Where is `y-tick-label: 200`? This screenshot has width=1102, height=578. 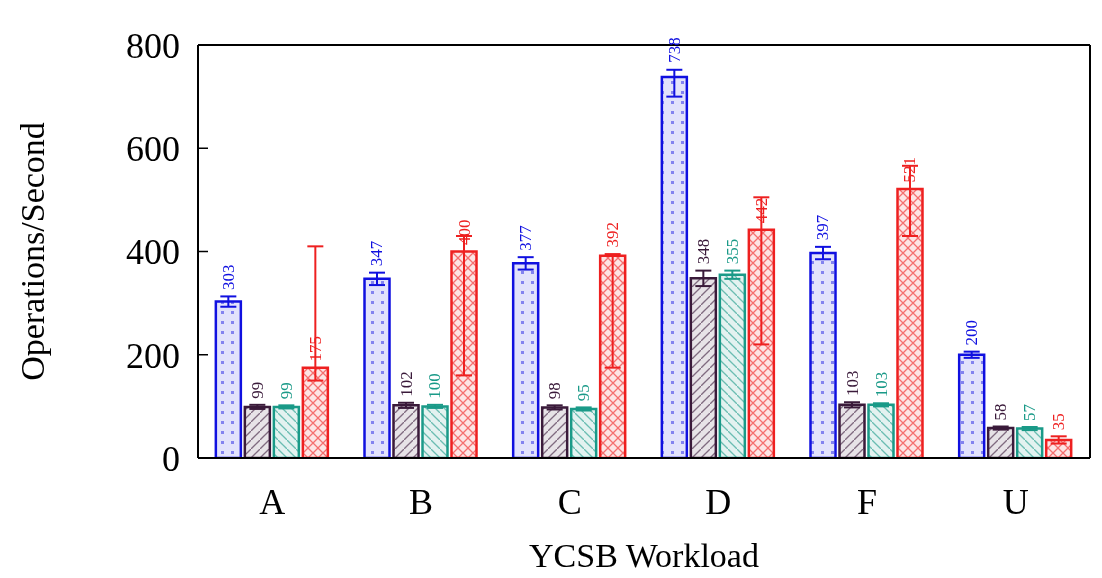
y-tick-label: 200 is located at coordinates (153, 355).